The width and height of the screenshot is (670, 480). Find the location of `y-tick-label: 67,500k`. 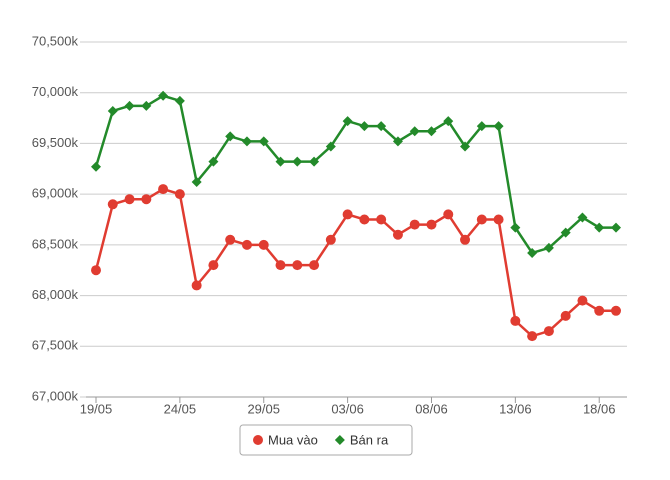

y-tick-label: 67,500k is located at coordinates (55, 345).